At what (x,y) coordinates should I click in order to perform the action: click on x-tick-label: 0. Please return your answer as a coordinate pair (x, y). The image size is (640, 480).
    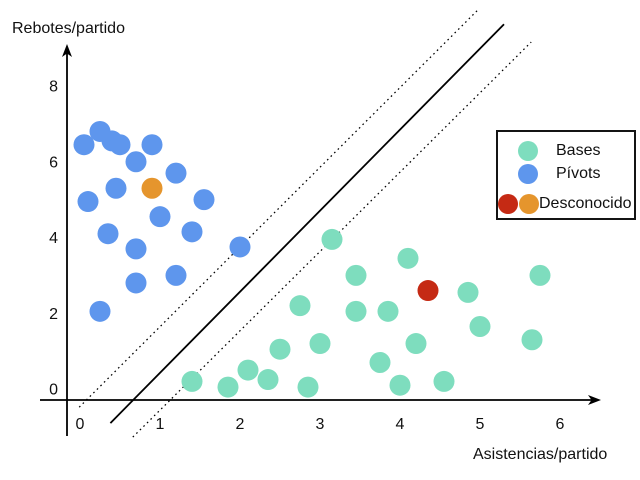
    Looking at the image, I should click on (80, 424).